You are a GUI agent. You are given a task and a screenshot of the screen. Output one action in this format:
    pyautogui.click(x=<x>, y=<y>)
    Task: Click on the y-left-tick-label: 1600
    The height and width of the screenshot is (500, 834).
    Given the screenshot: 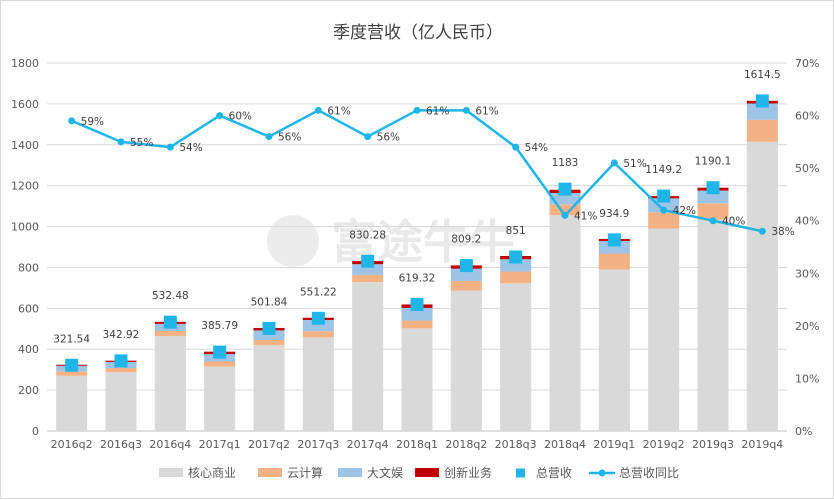 What is the action you would take?
    pyautogui.click(x=25, y=104)
    